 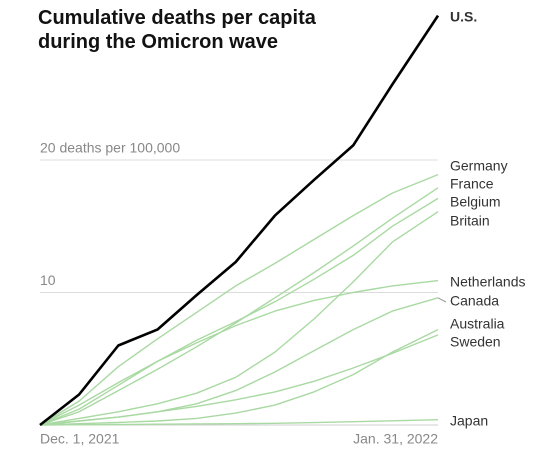 What do you see at coordinates (469, 421) in the screenshot?
I see `legend-label: Japan` at bounding box center [469, 421].